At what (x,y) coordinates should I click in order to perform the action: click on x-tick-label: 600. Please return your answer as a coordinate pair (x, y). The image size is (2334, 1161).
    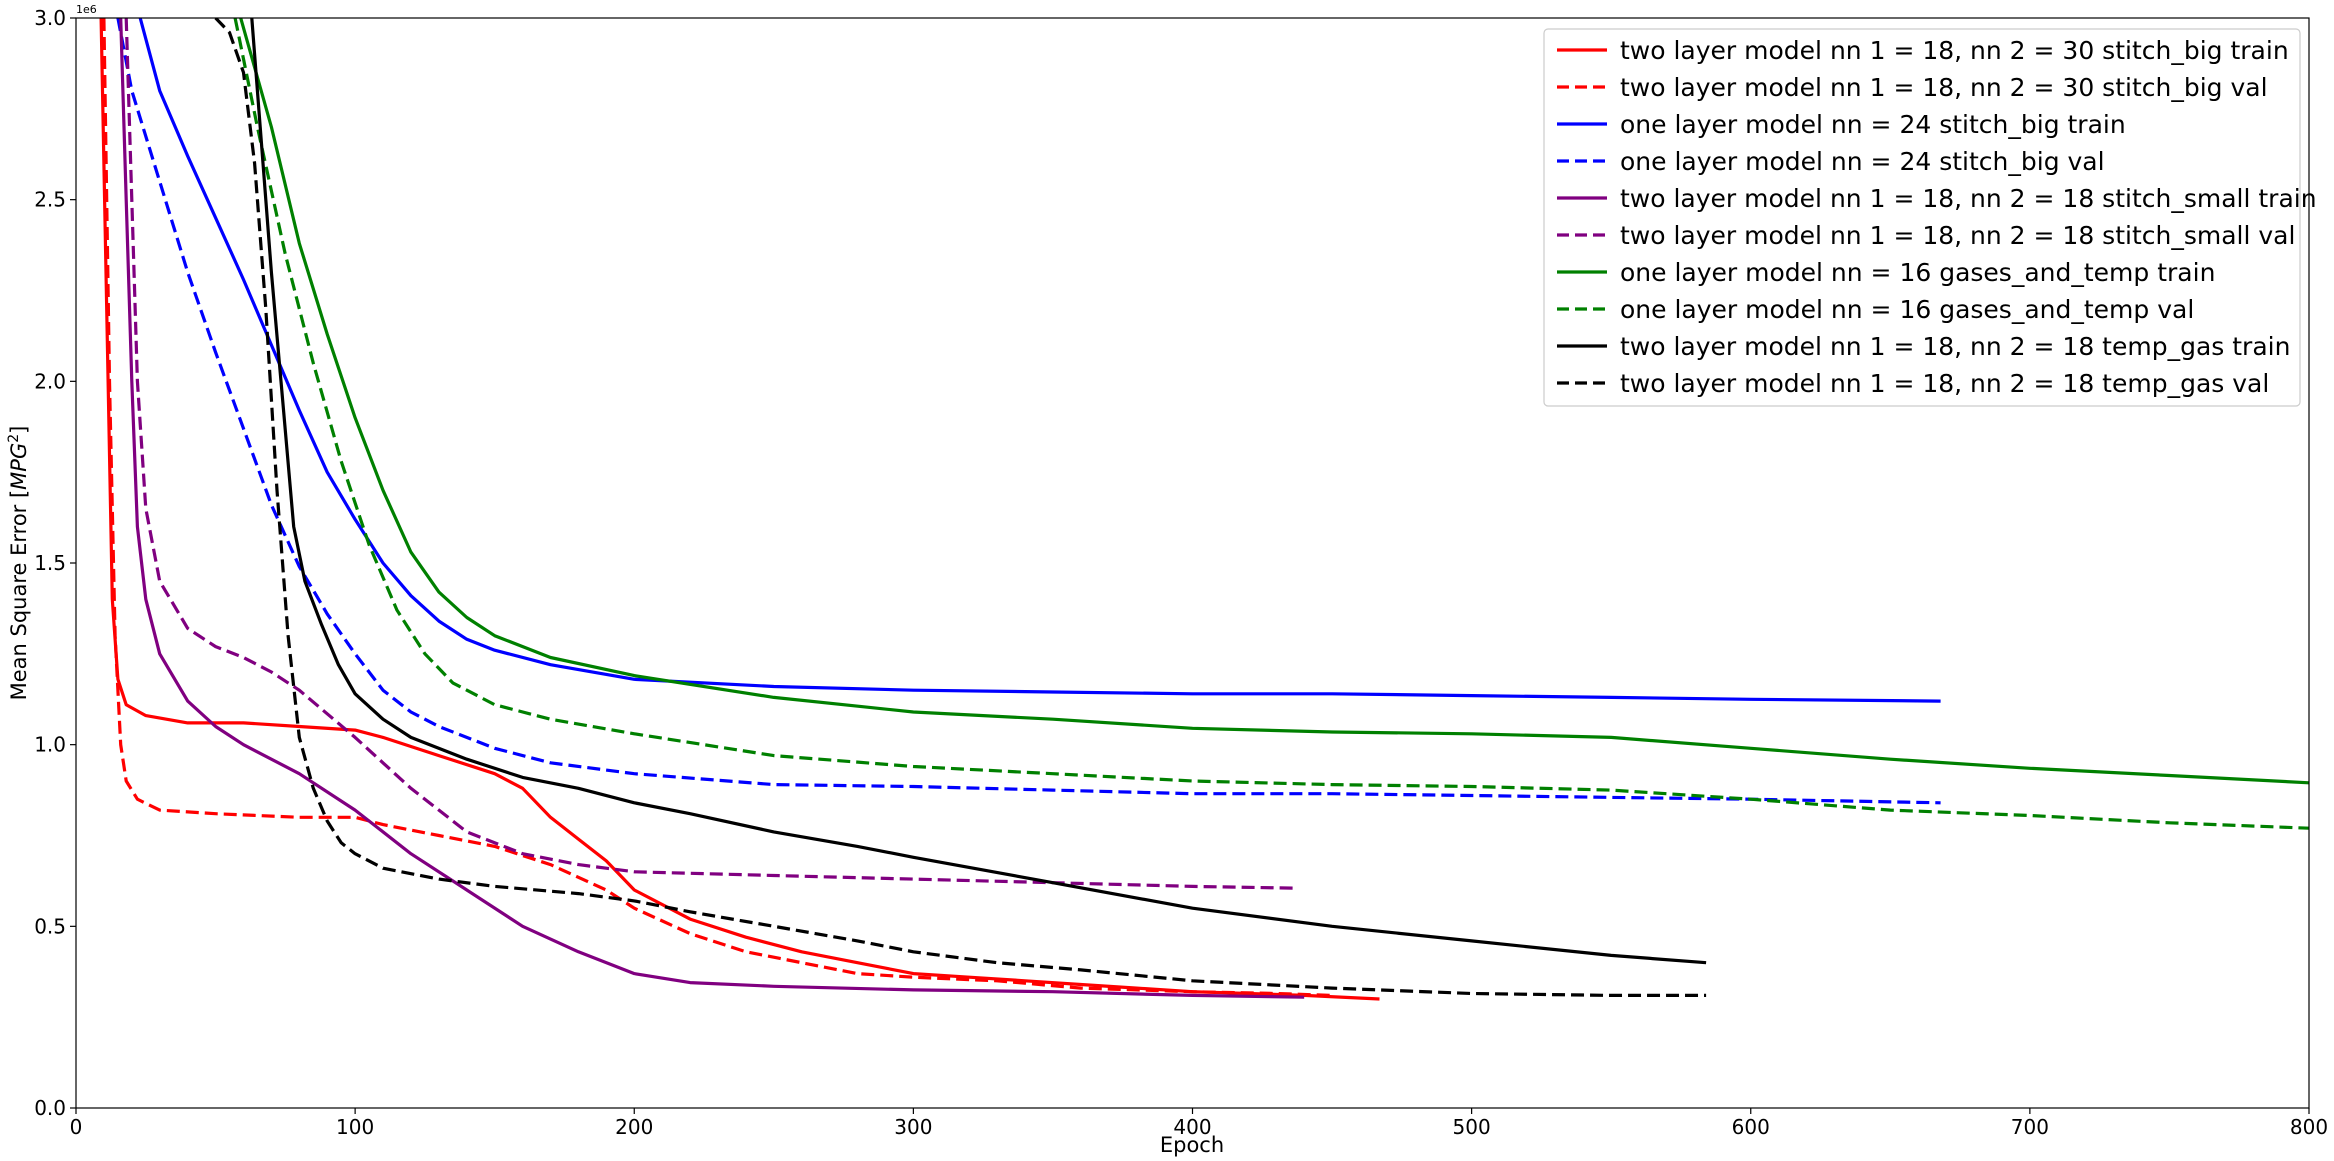
    Looking at the image, I should click on (1751, 1127).